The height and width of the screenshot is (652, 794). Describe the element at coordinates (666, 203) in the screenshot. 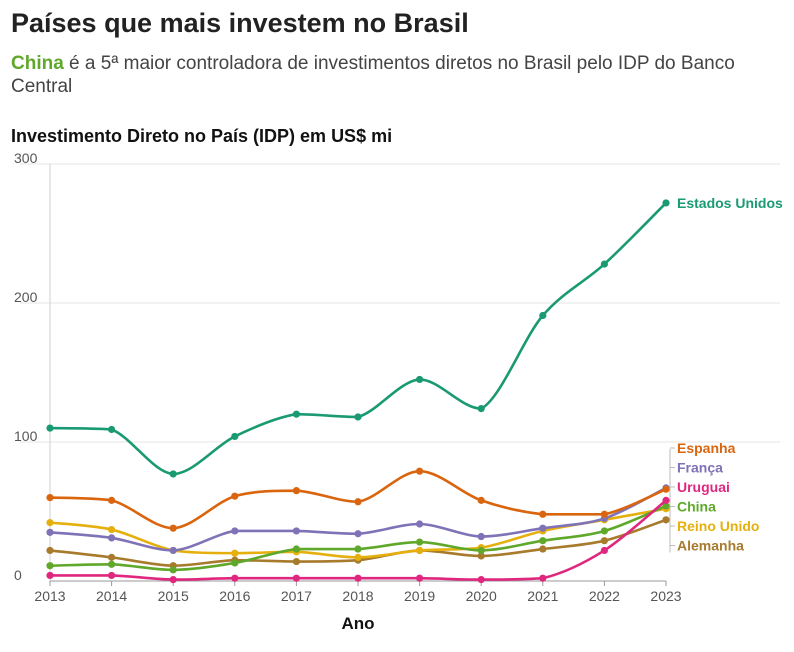

I see `data-point-estados-unidos-2023` at that location.